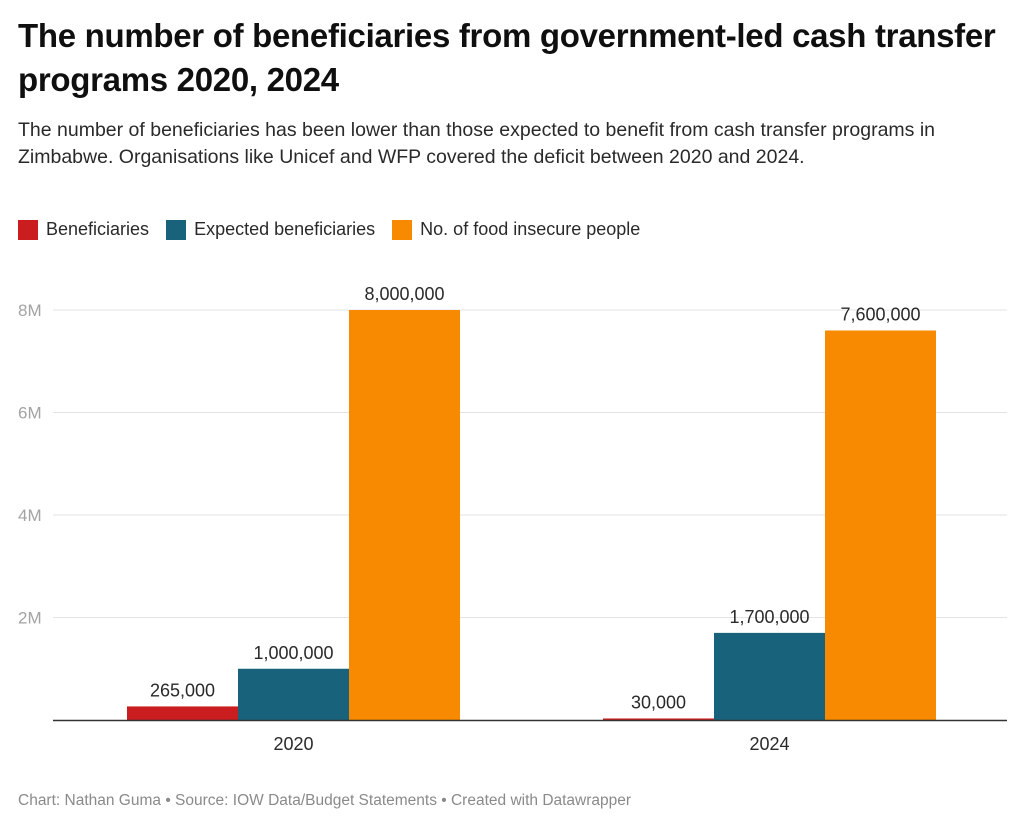 The width and height of the screenshot is (1024, 829). I want to click on bar-no-of-food-insecure-people-2020, so click(404, 515).